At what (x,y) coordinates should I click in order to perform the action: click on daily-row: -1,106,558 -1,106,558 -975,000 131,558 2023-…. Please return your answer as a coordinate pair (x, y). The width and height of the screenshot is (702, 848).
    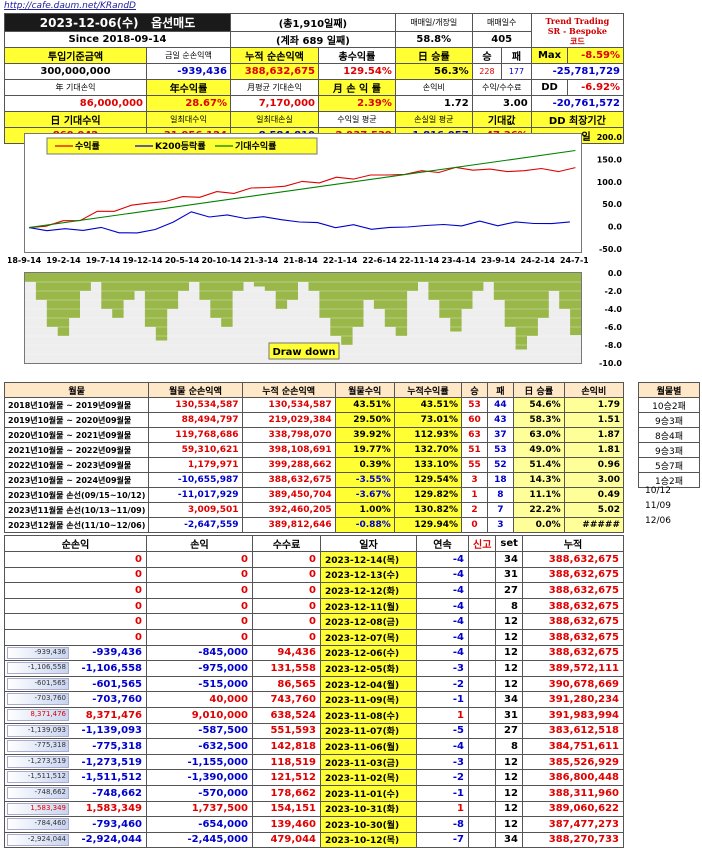
    Looking at the image, I should click on (314, 668).